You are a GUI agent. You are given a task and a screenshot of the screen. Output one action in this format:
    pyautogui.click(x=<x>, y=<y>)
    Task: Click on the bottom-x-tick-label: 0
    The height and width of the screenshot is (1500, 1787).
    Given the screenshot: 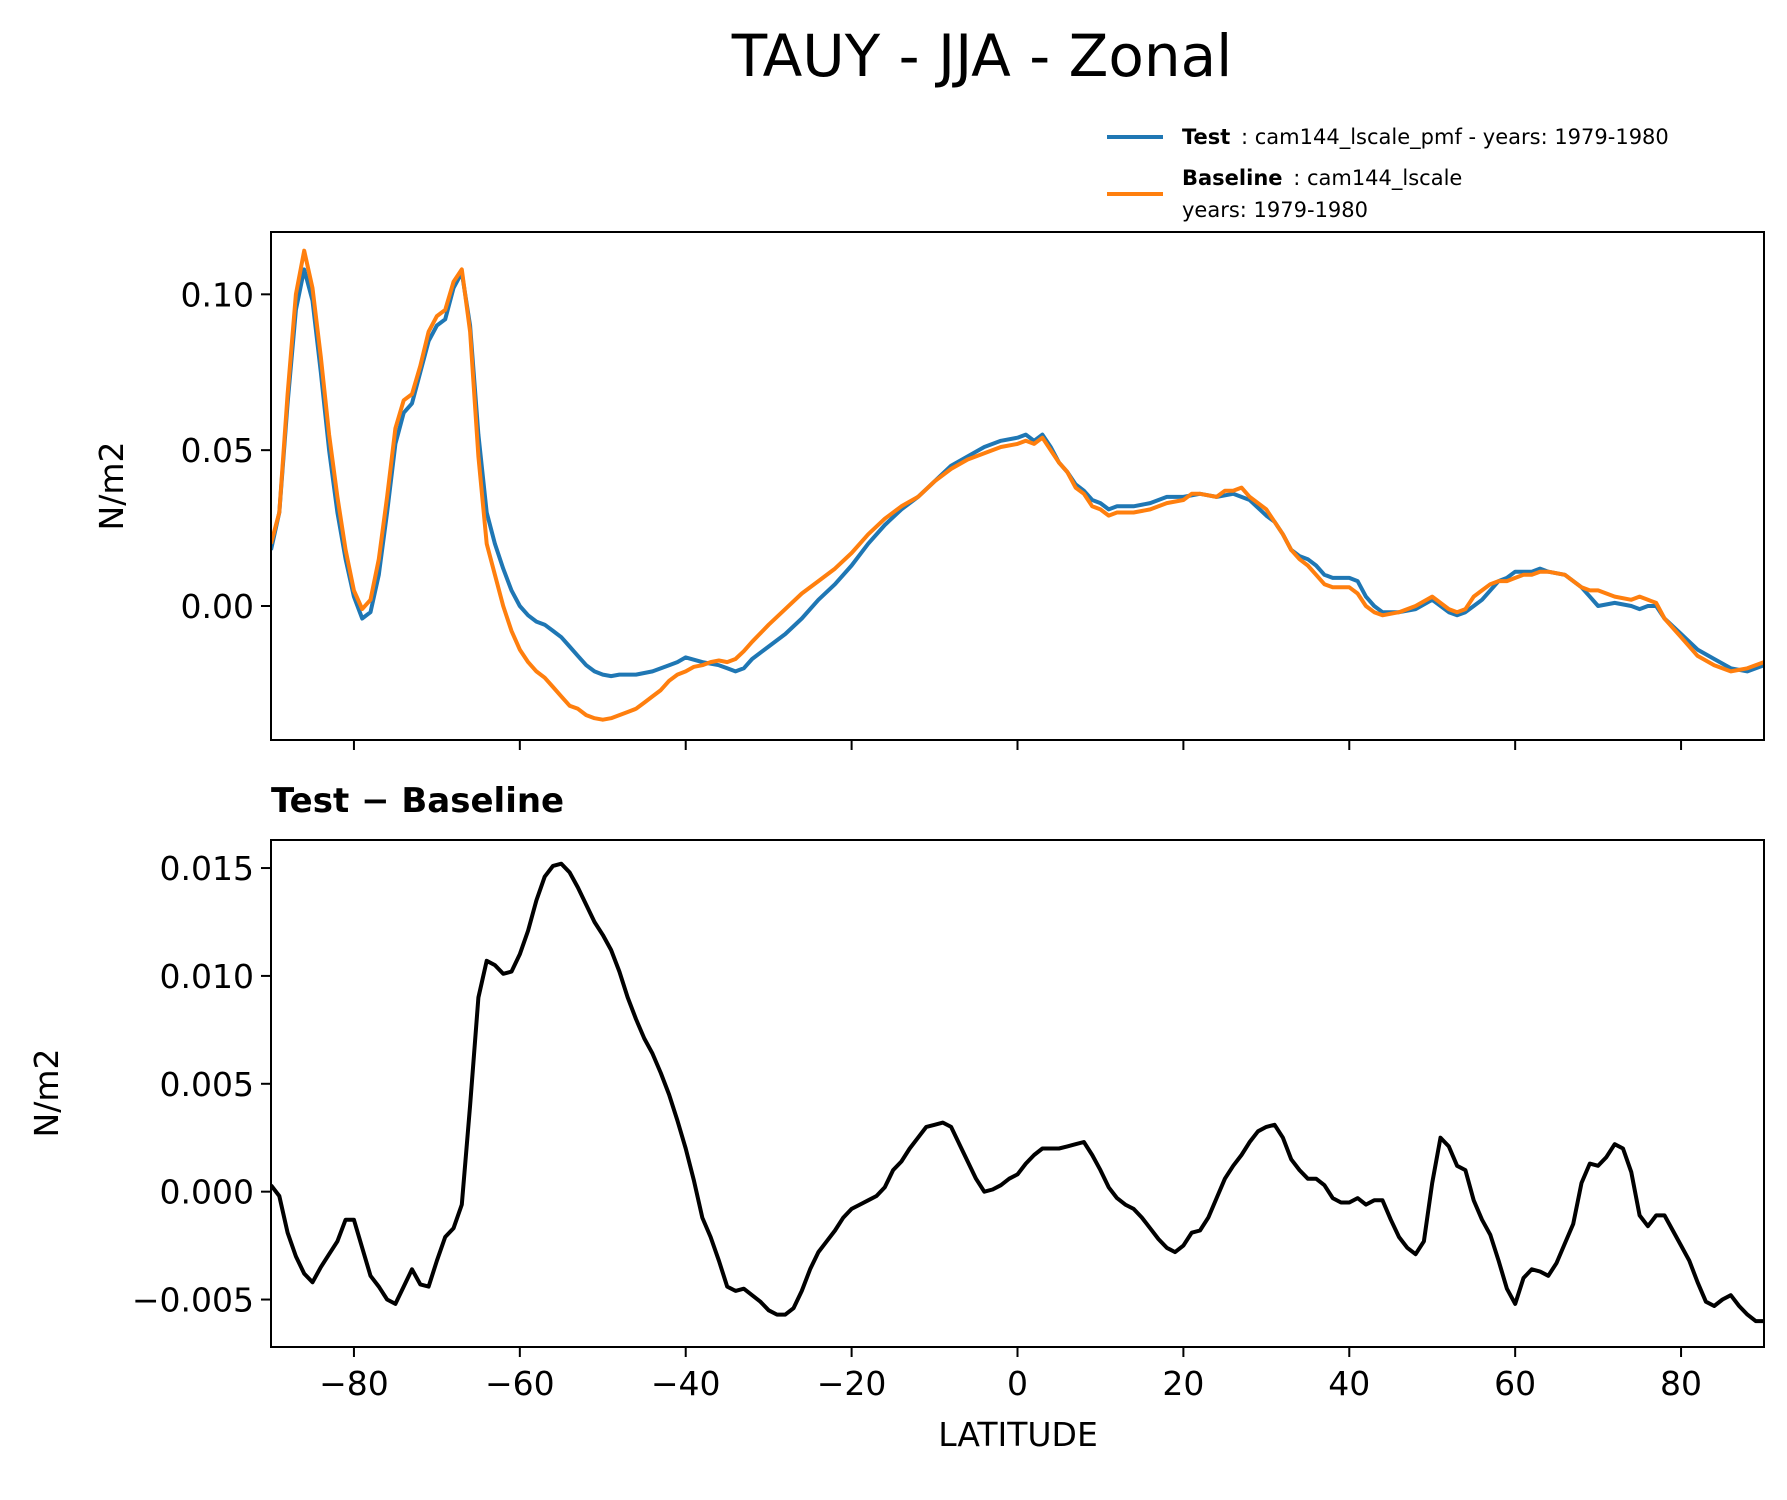 What is the action you would take?
    pyautogui.click(x=1017, y=1383)
    